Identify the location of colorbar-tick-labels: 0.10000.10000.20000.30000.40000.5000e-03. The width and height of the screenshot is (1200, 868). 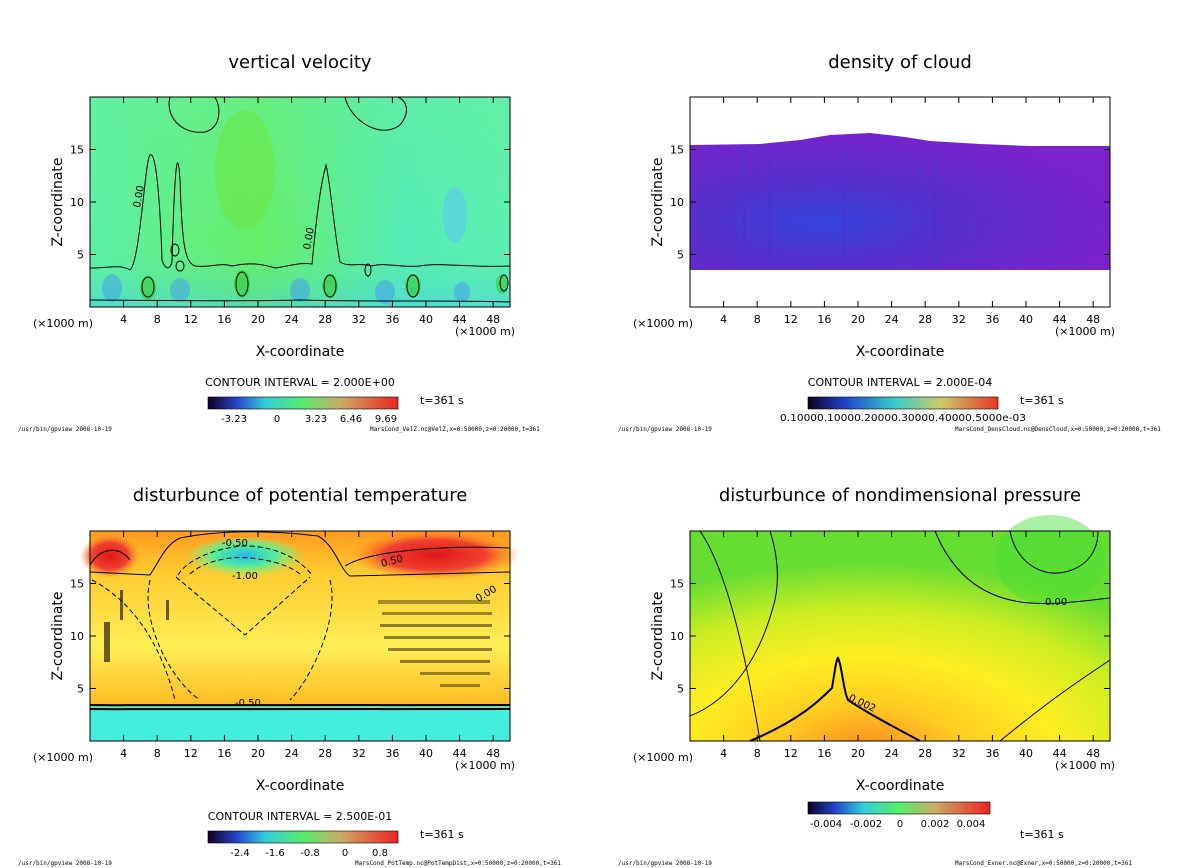
(903, 418).